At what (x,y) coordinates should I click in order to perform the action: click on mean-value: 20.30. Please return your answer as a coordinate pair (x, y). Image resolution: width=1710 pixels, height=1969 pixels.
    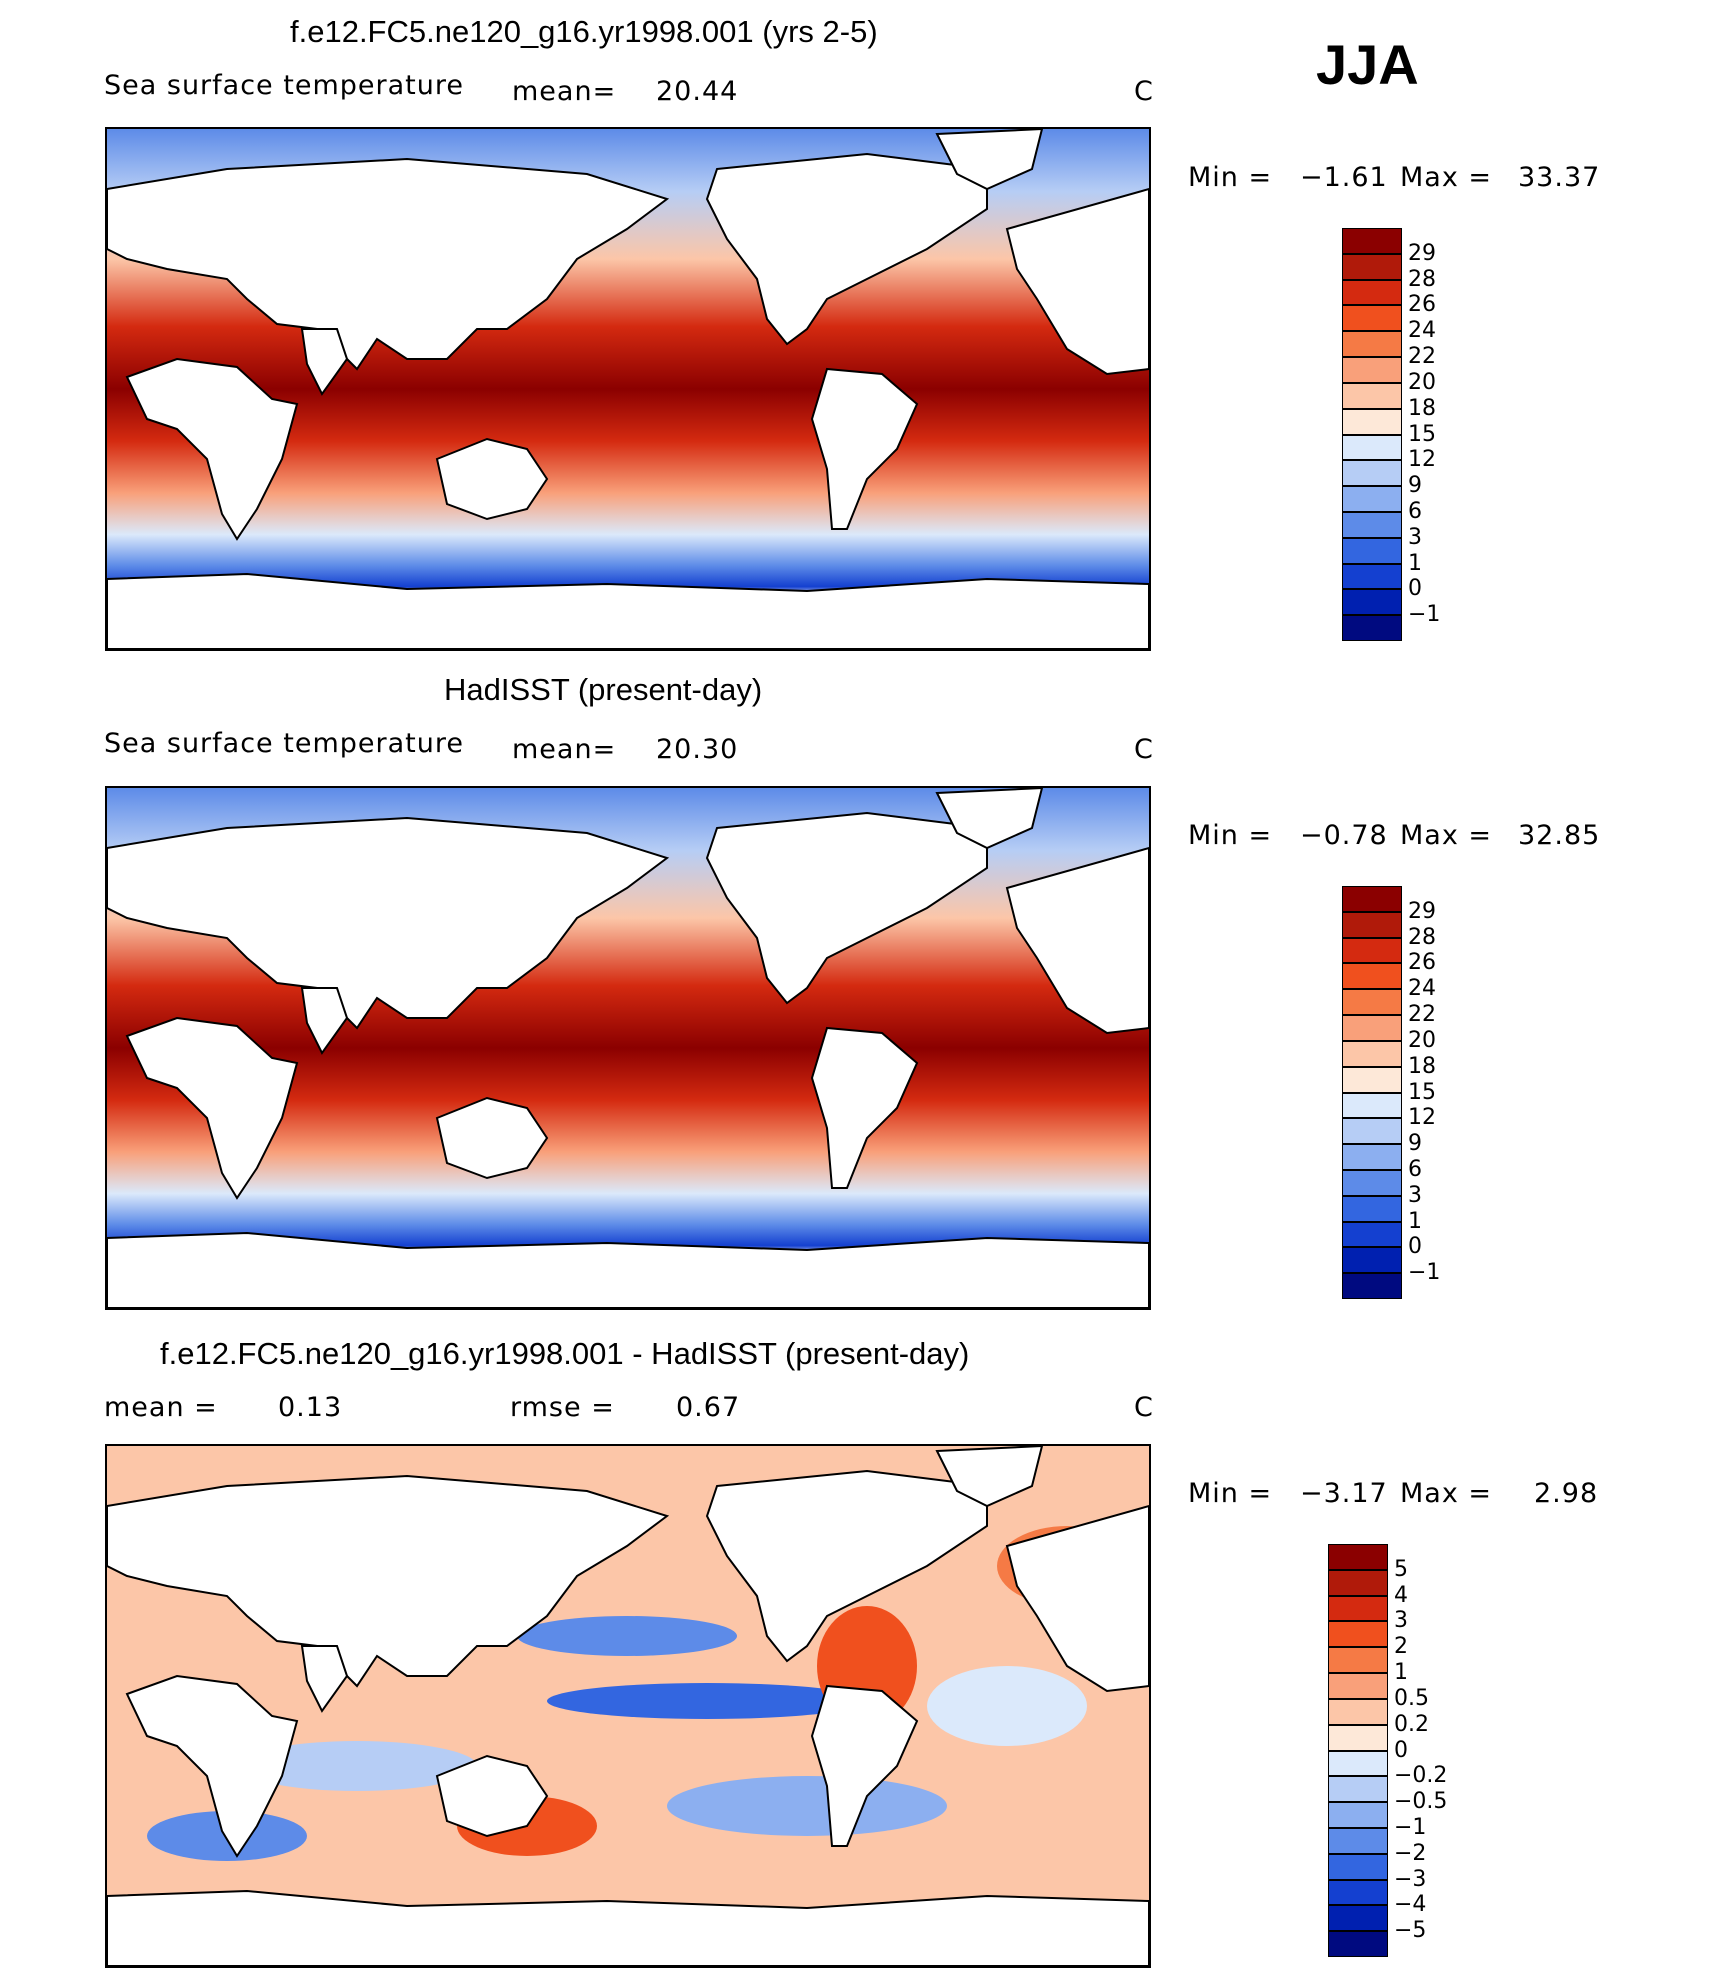
    Looking at the image, I should click on (697, 749).